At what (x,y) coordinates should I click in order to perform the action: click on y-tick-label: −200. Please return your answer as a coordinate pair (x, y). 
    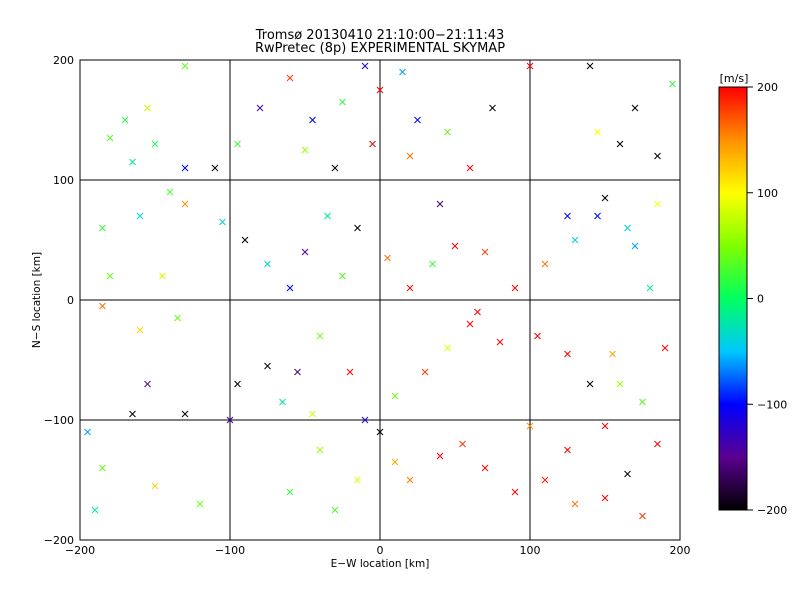
    Looking at the image, I should click on (59, 540).